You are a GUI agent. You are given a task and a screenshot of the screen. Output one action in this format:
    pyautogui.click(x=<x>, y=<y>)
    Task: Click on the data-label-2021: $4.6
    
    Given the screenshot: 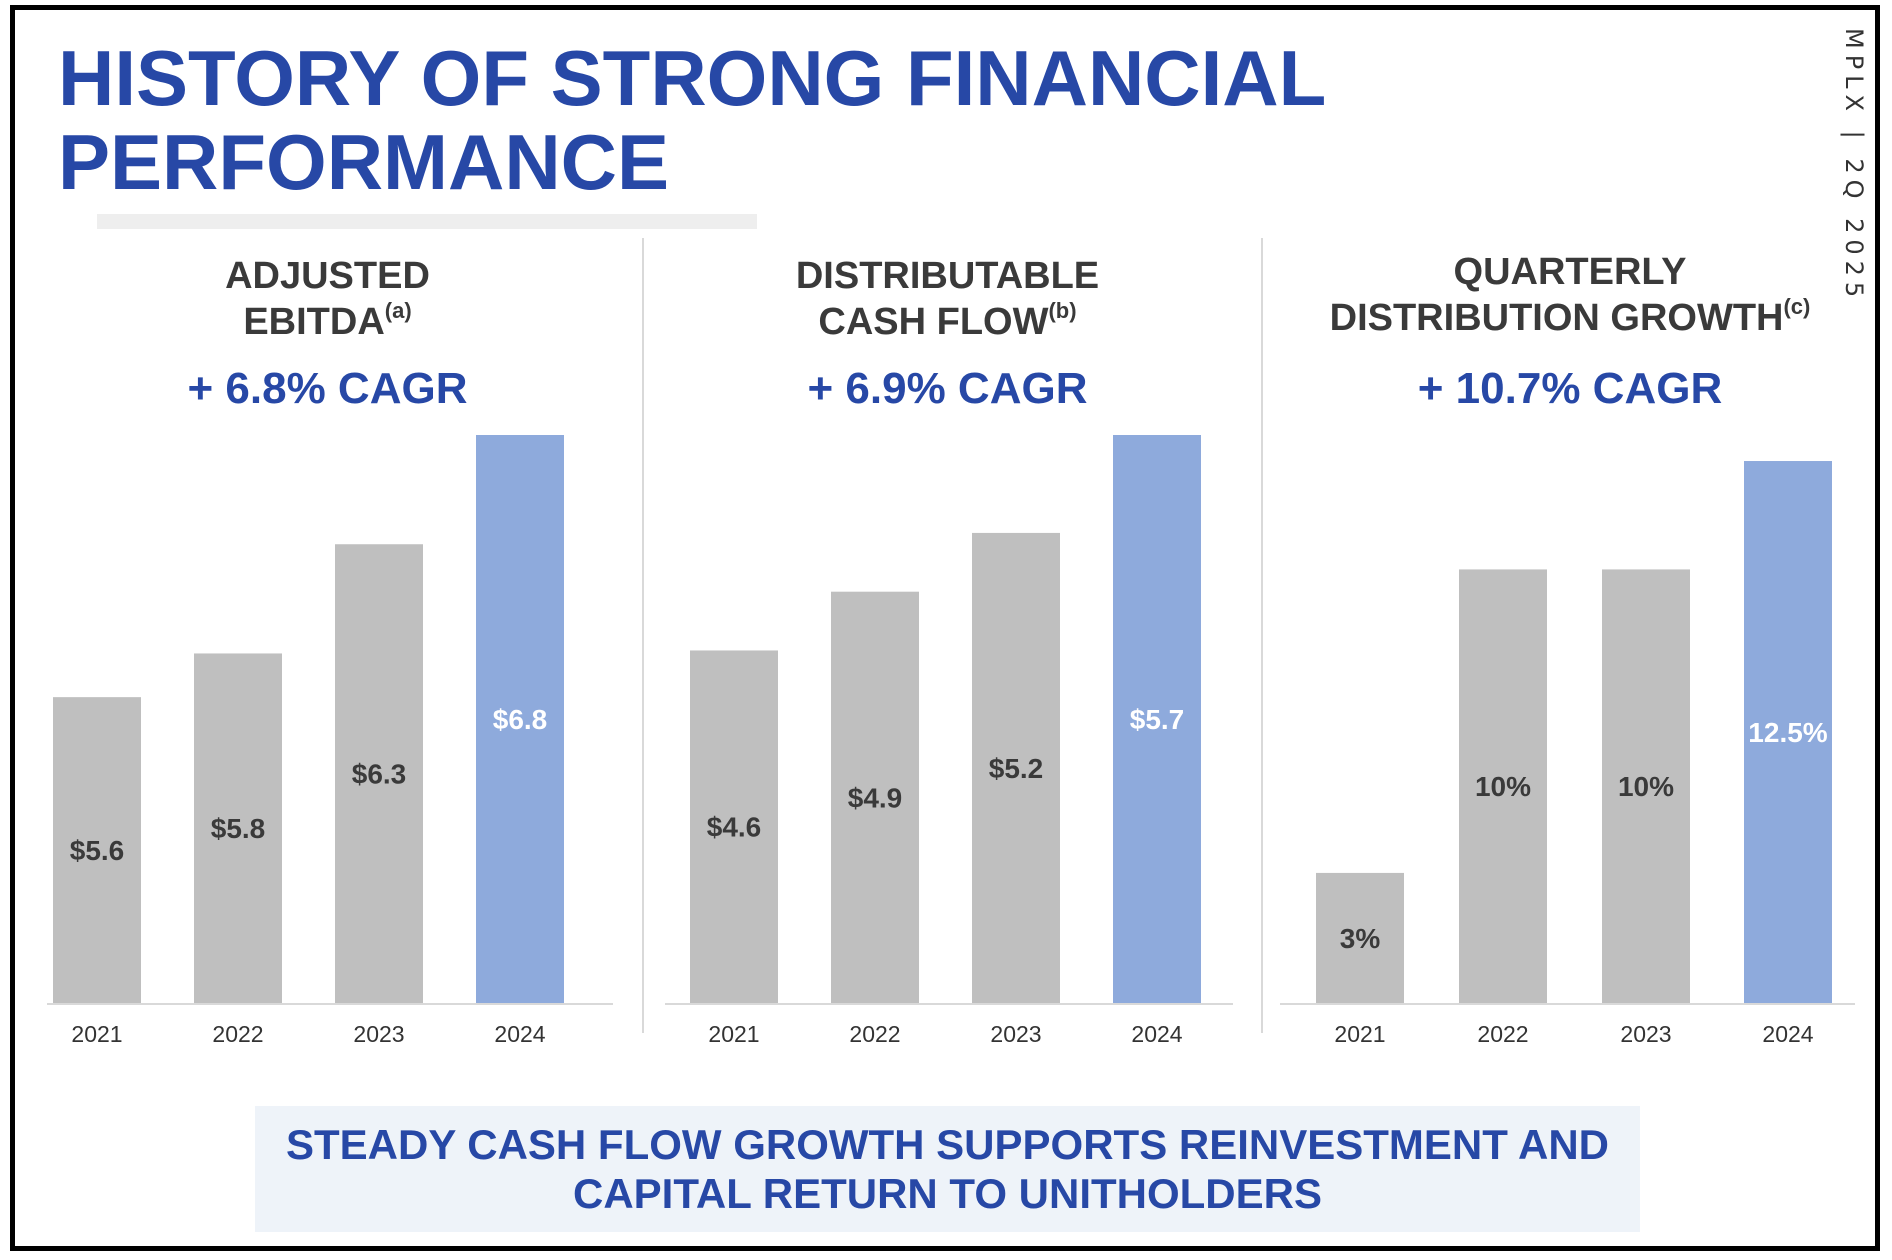 What is the action you would take?
    pyautogui.click(x=734, y=827)
    